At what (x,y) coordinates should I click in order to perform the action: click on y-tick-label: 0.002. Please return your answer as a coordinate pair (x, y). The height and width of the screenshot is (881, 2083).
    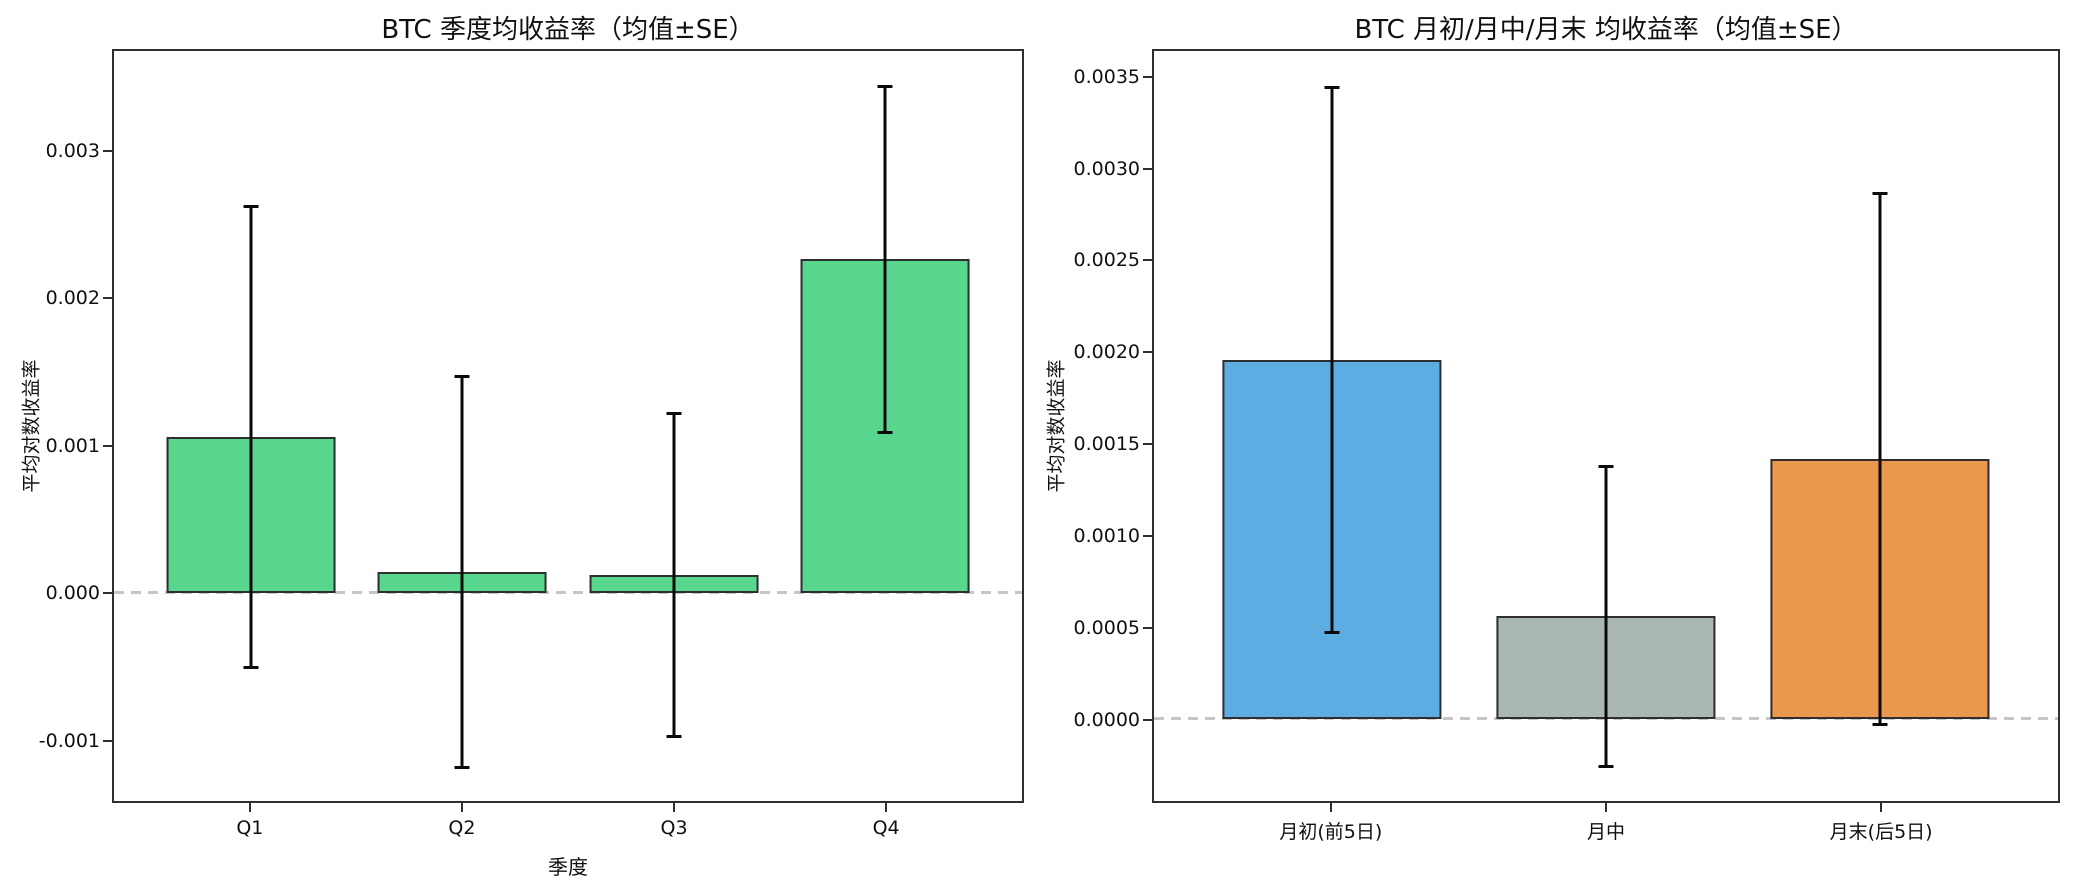
    Looking at the image, I should click on (72, 298).